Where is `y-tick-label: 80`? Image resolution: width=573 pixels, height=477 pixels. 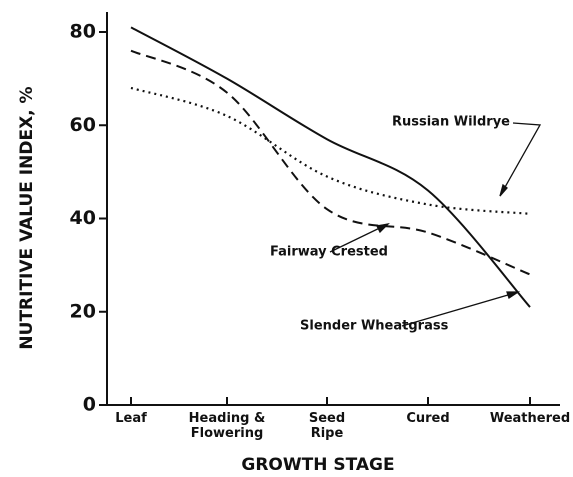
y-tick-label: 80 is located at coordinates (83, 32).